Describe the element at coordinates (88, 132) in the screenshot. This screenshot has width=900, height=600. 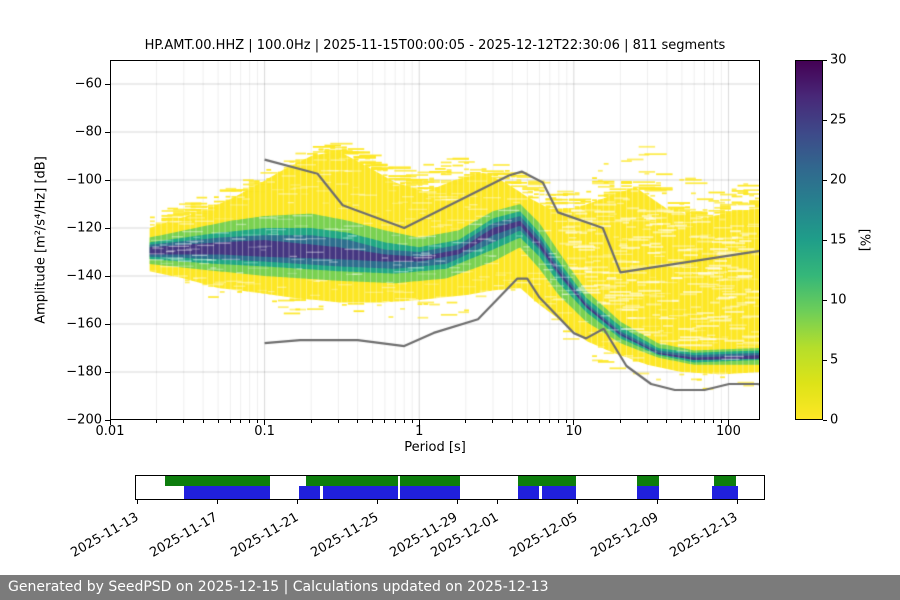
I see `y-tick-label: −80` at that location.